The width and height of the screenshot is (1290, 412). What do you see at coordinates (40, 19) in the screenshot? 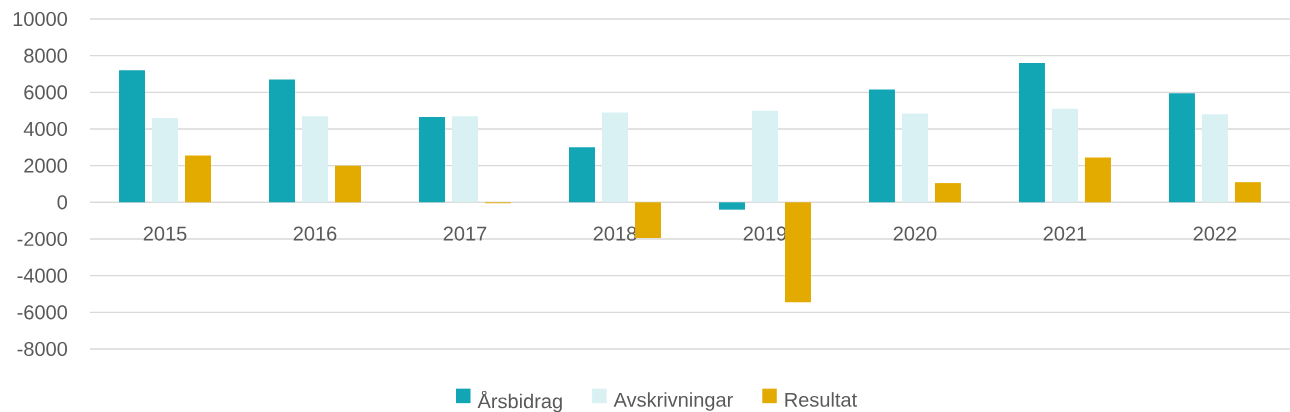
I see `y-tick-label: 10000` at bounding box center [40, 19].